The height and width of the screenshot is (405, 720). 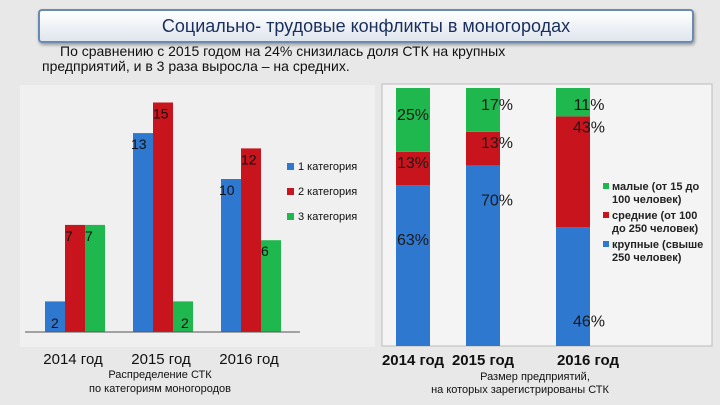 What do you see at coordinates (327, 167) in the screenshot?
I see `chart1-legend-label: 1 категория` at bounding box center [327, 167].